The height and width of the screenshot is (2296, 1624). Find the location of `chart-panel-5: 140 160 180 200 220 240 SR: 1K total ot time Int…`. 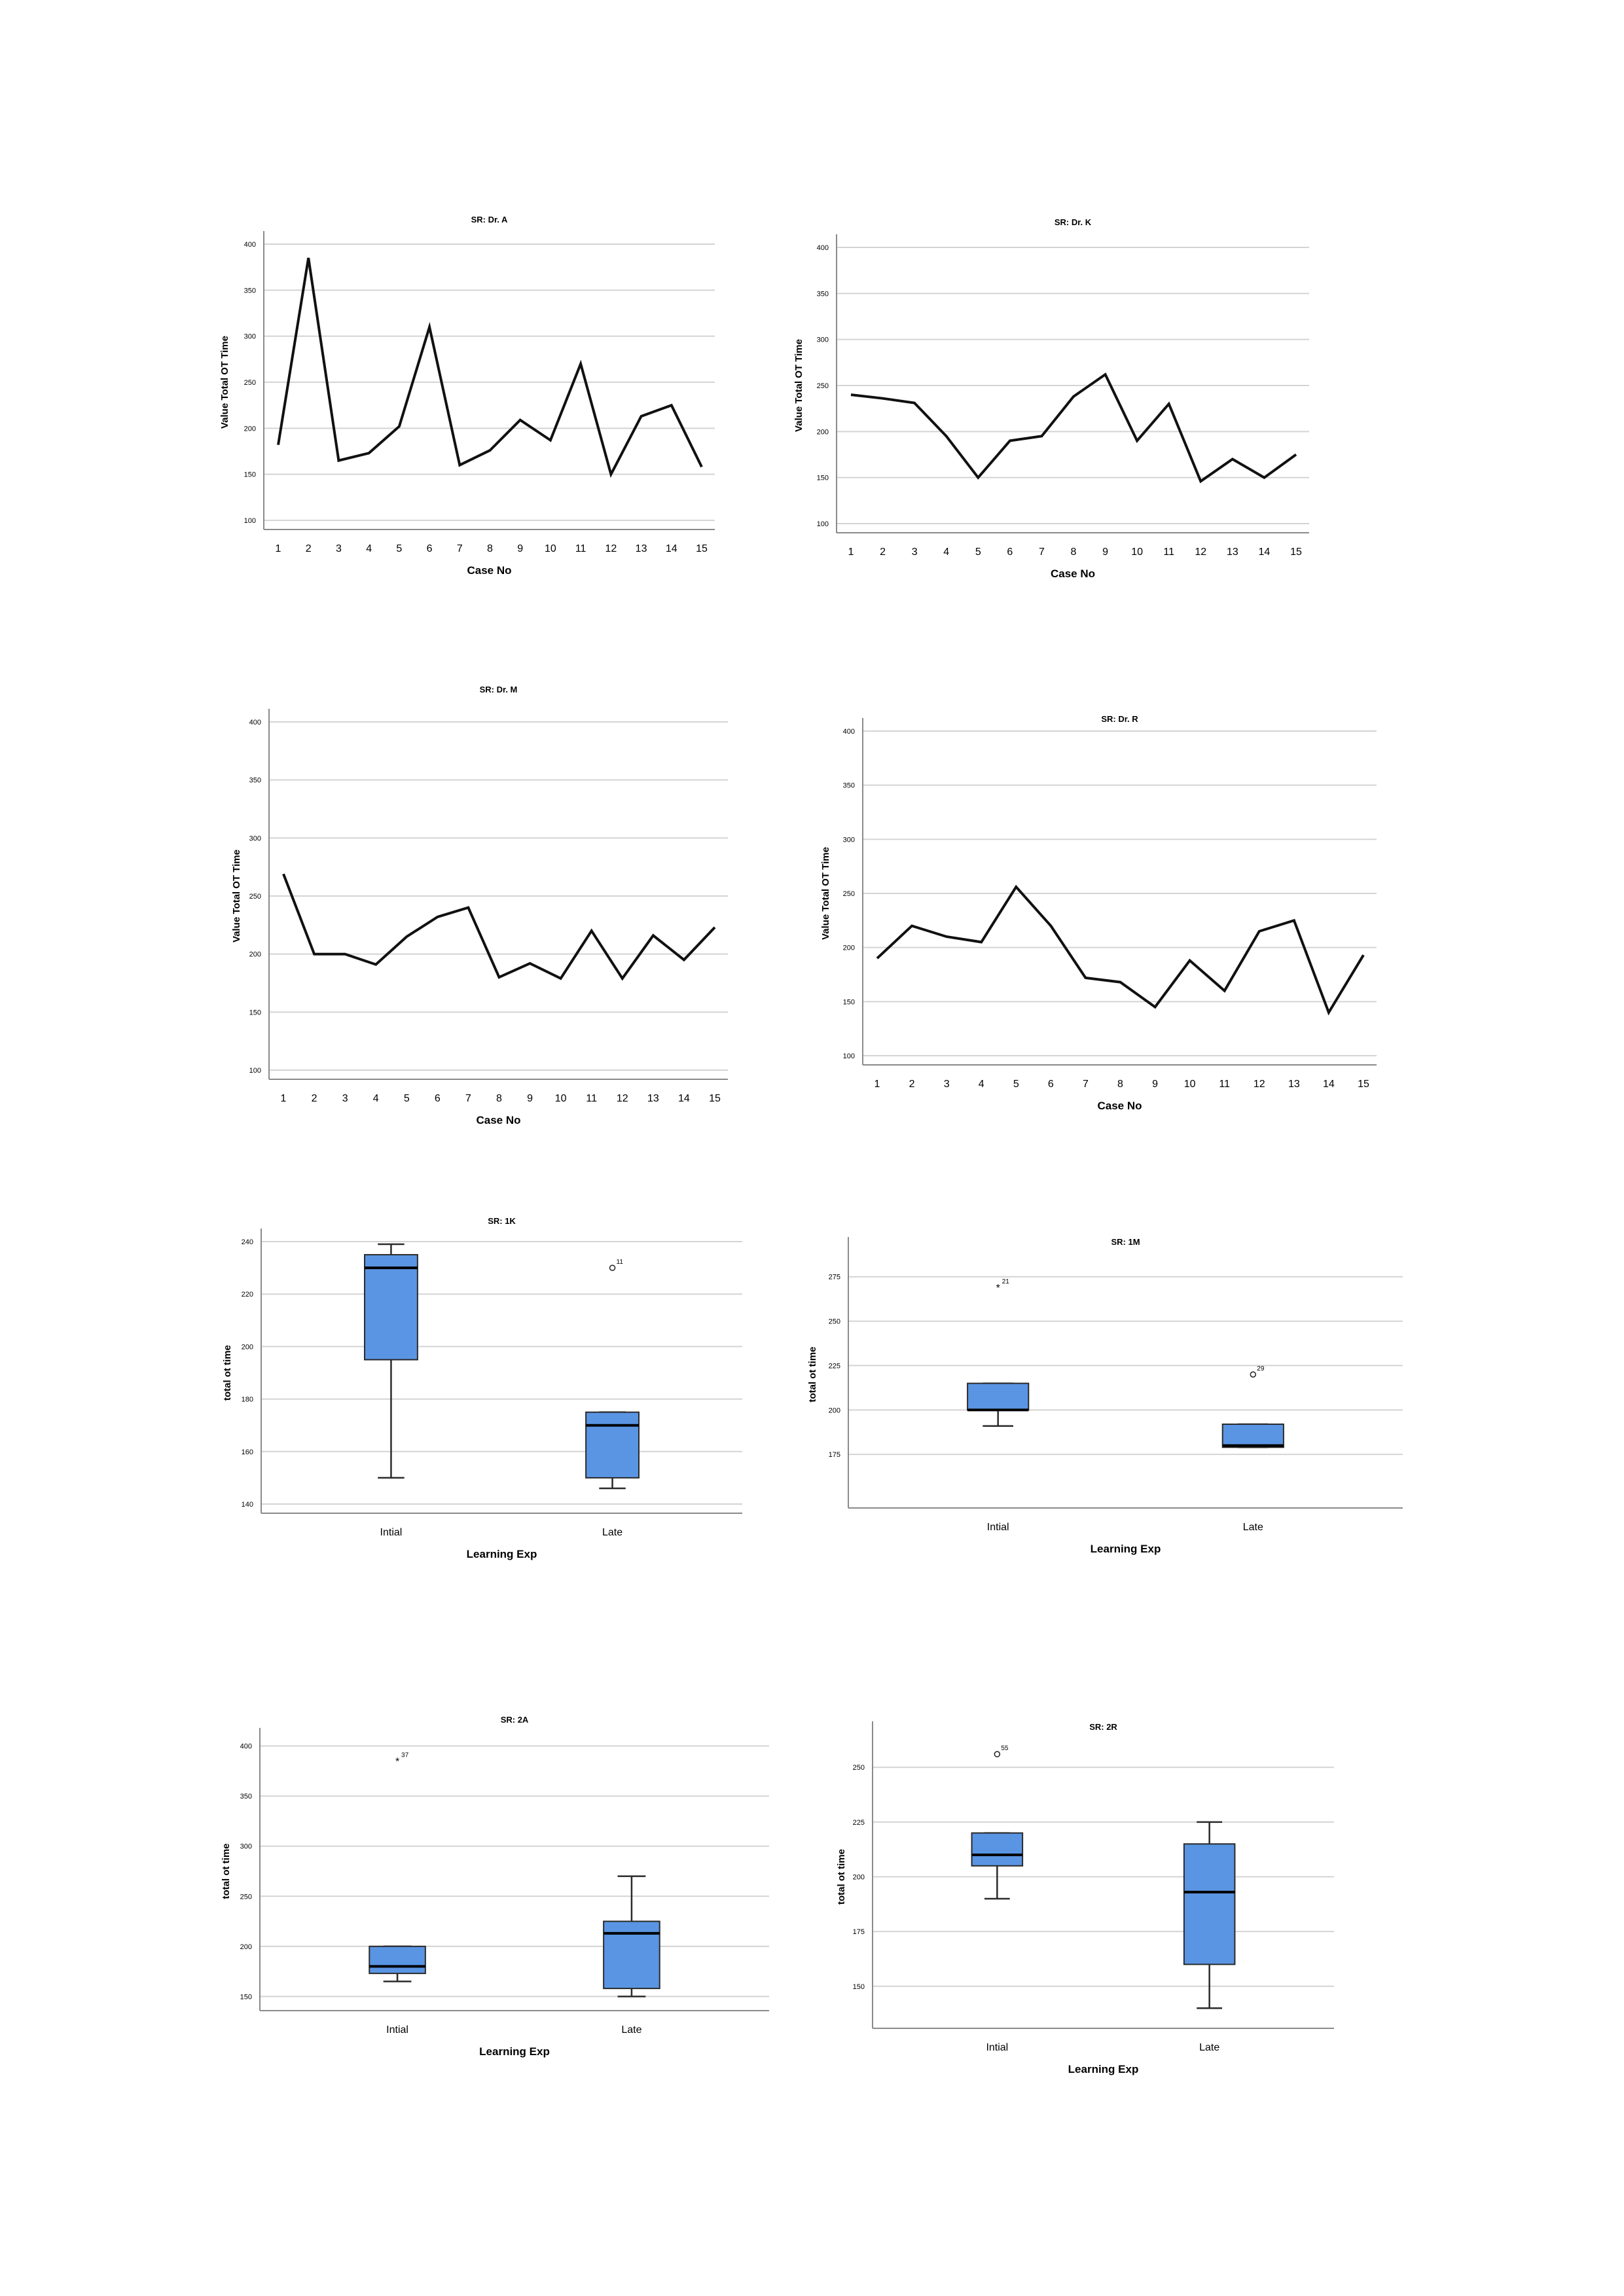

chart-panel-5: 140 160 180 200 220 240 SR: 1K total ot time Int… is located at coordinates (482, 1388).